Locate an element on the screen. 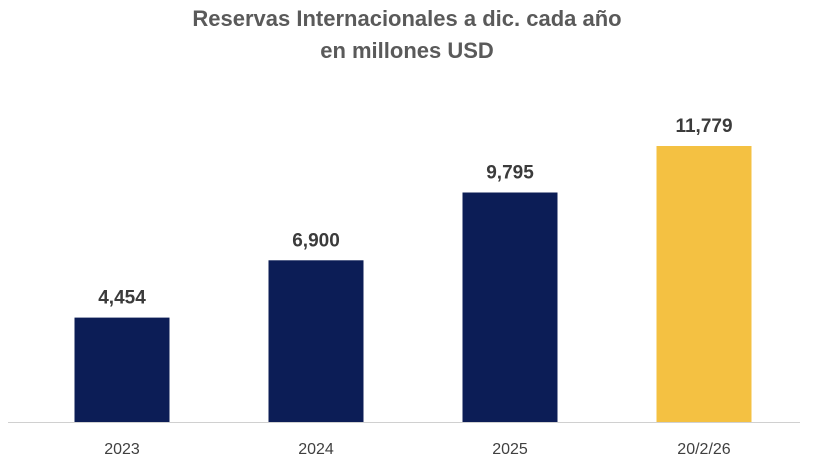 This screenshot has width=814, height=472. chart-subtitle: en millones USD is located at coordinates (407, 50).